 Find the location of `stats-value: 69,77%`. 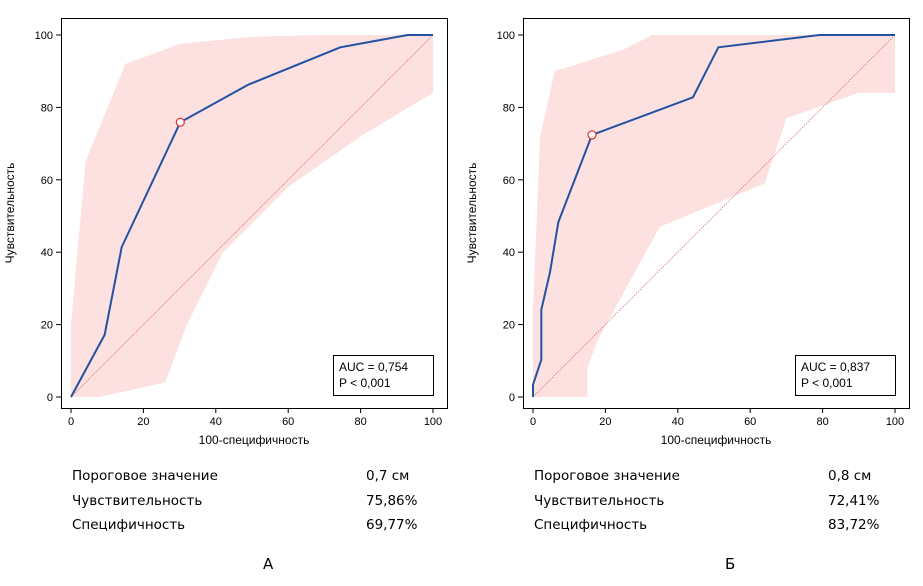

stats-value: 69,77% is located at coordinates (392, 525).